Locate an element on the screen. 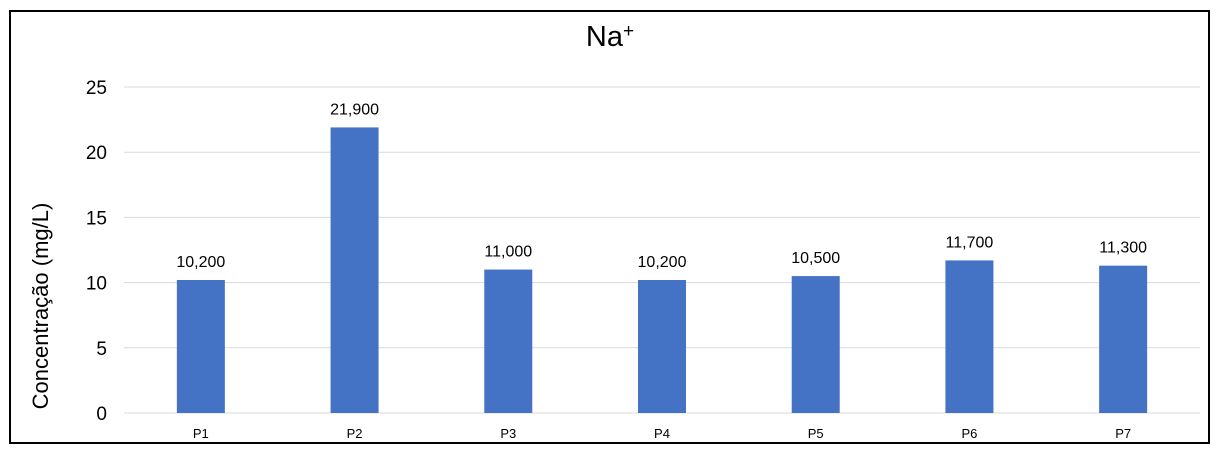 This screenshot has width=1221, height=452. chart-title-superscript: + is located at coordinates (628, 31).